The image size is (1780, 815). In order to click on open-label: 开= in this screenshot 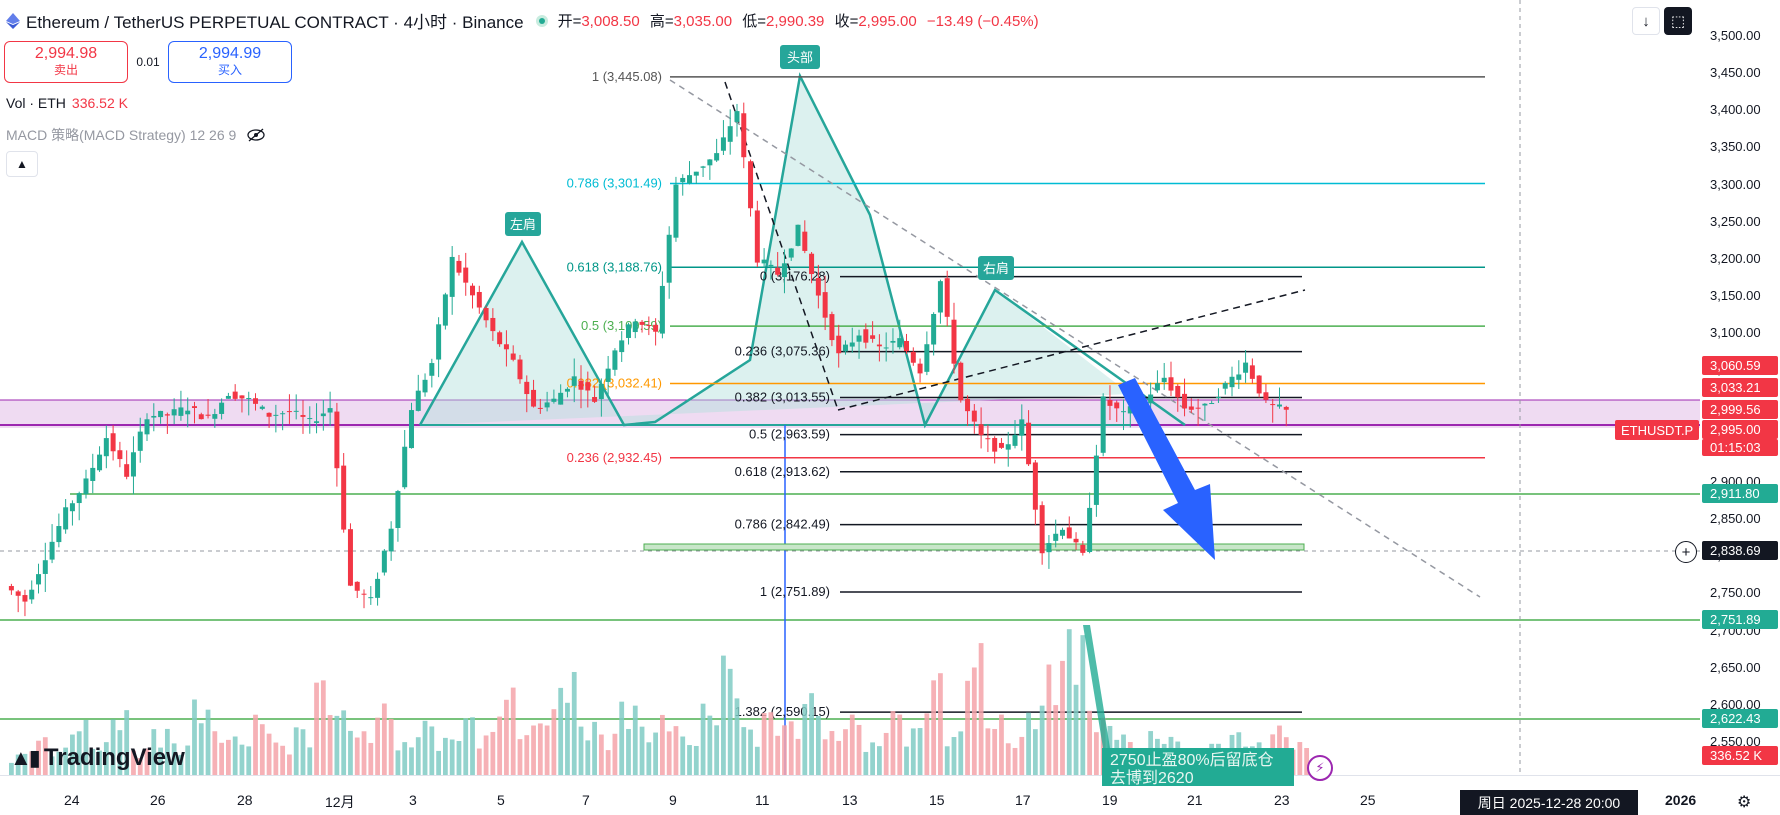, I will do `click(569, 21)`.